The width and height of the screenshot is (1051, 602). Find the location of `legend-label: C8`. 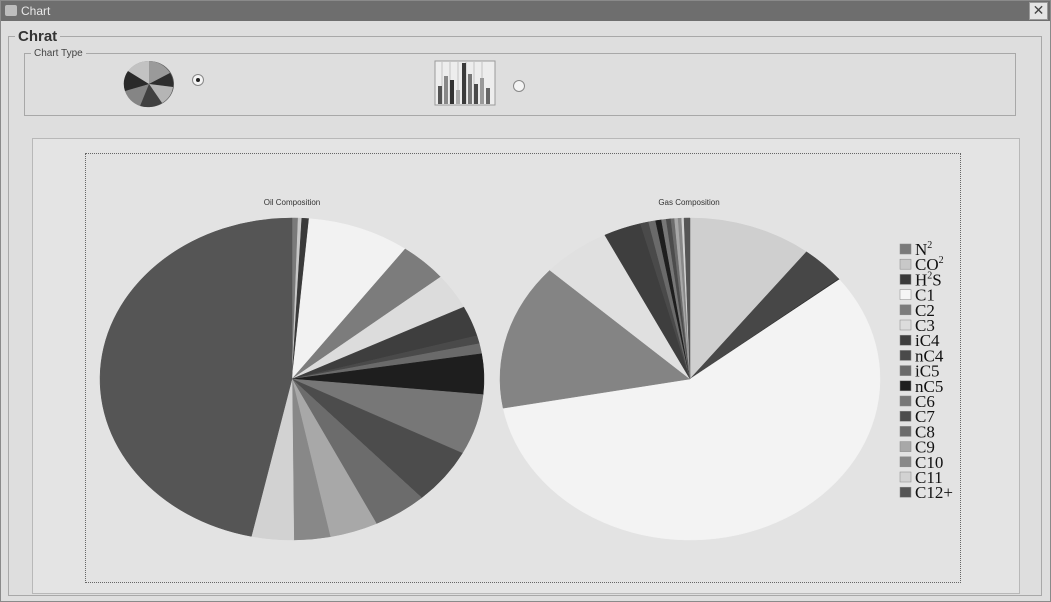

legend-label: C8 is located at coordinates (925, 431).